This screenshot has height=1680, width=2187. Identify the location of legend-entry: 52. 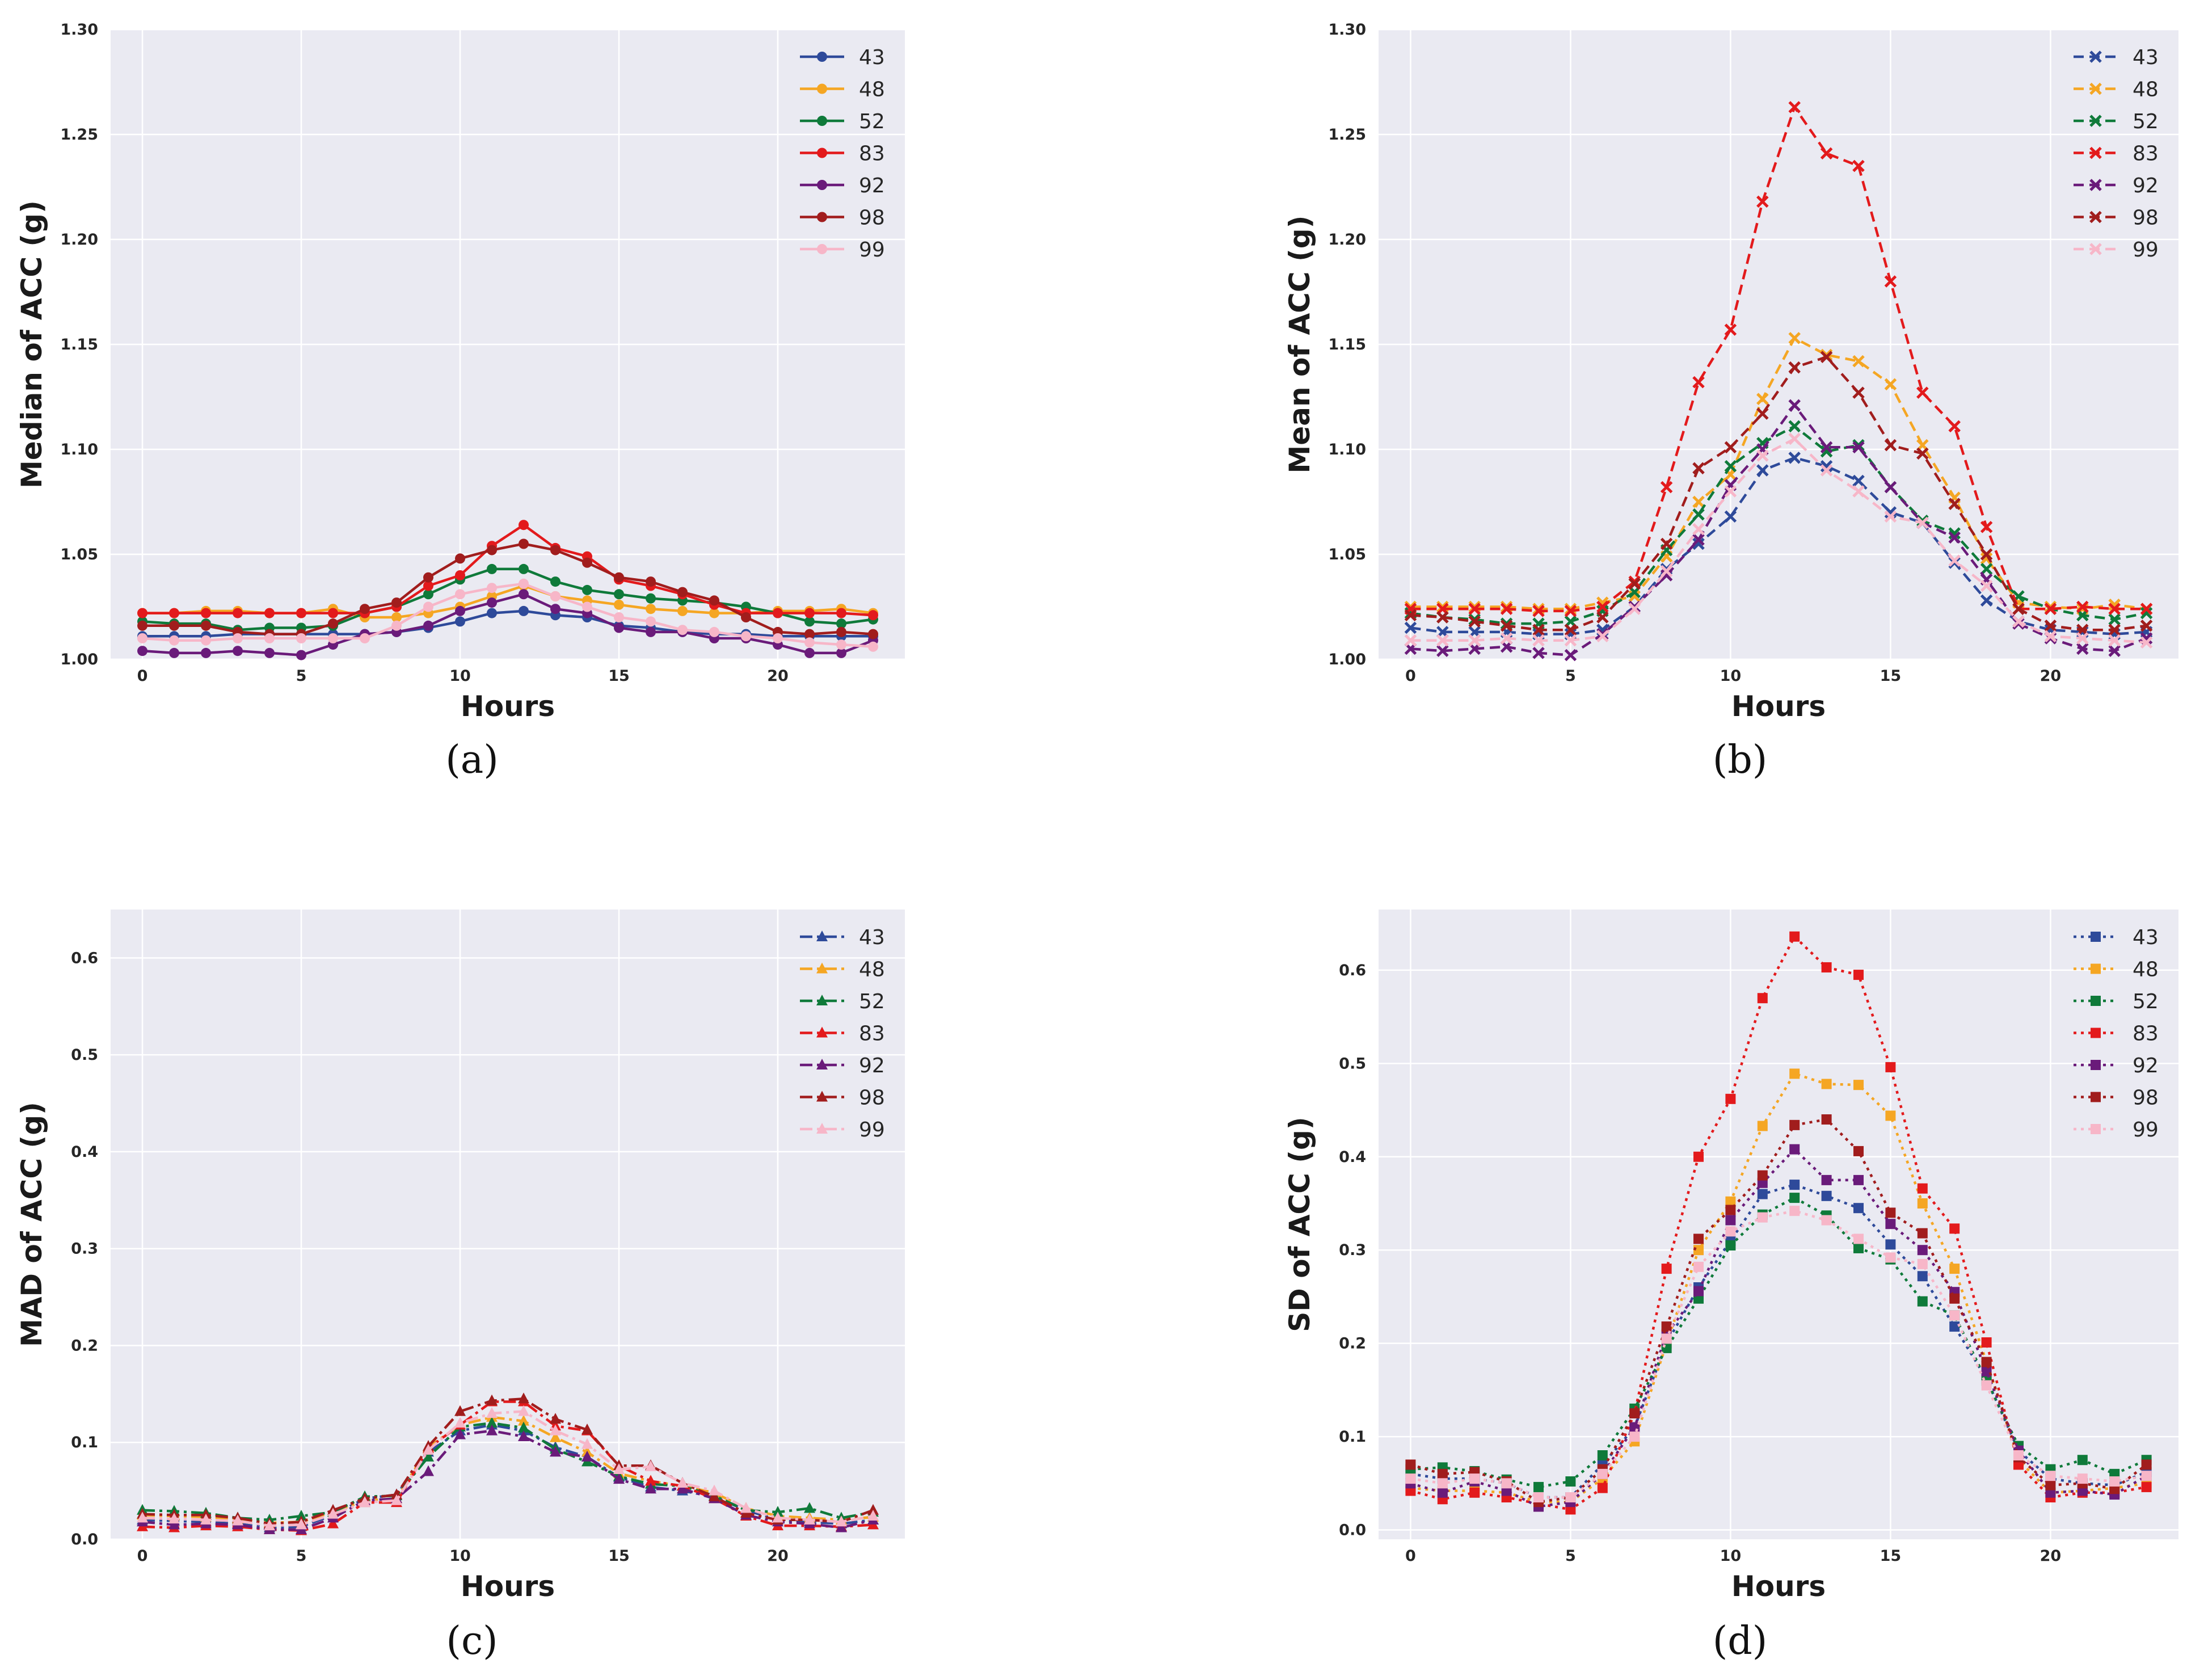
(872, 121).